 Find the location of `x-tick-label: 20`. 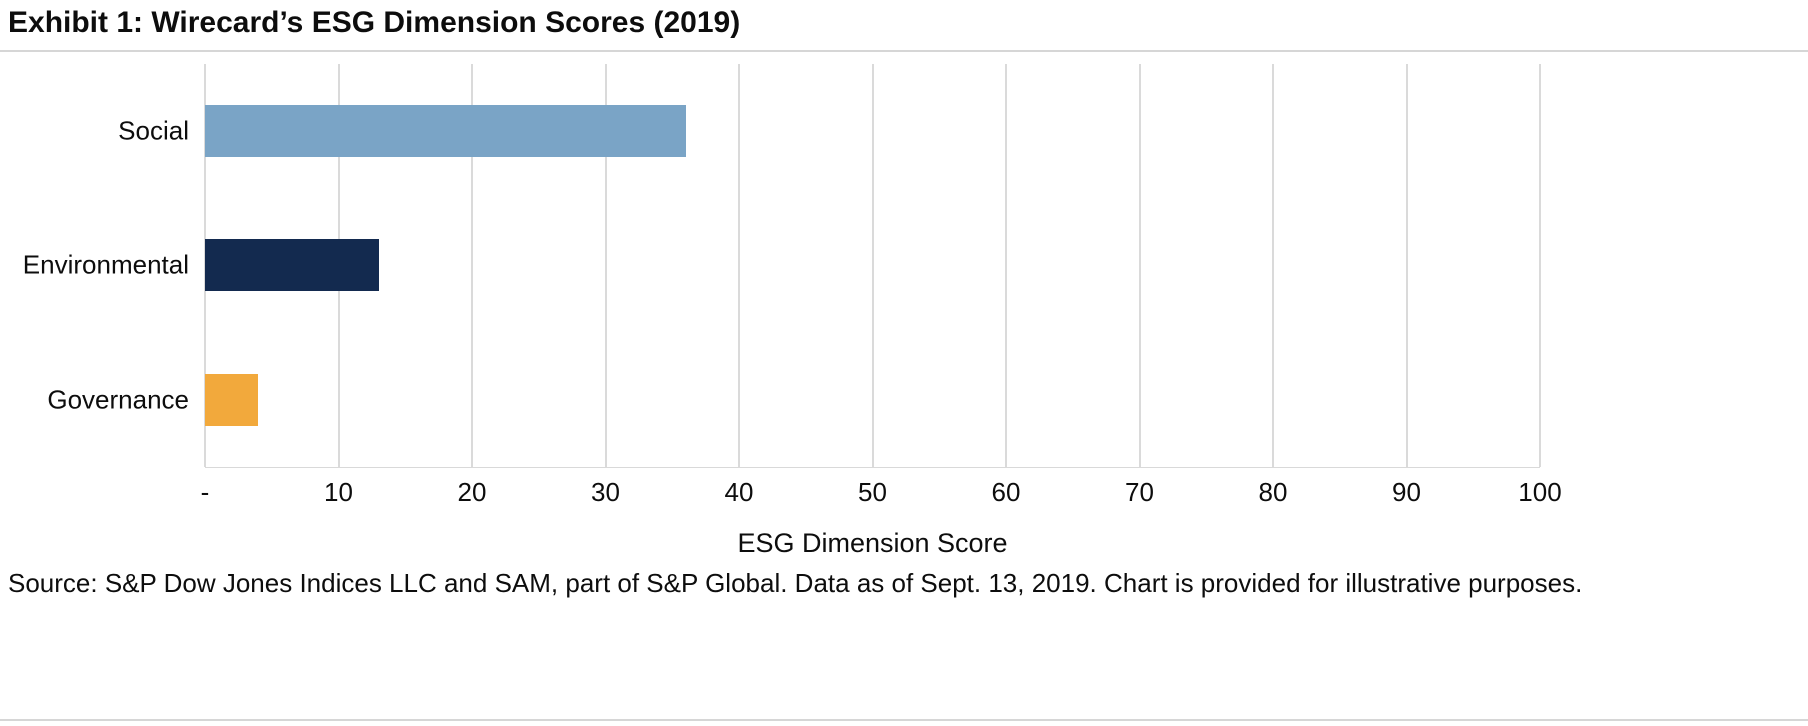

x-tick-label: 20 is located at coordinates (472, 492).